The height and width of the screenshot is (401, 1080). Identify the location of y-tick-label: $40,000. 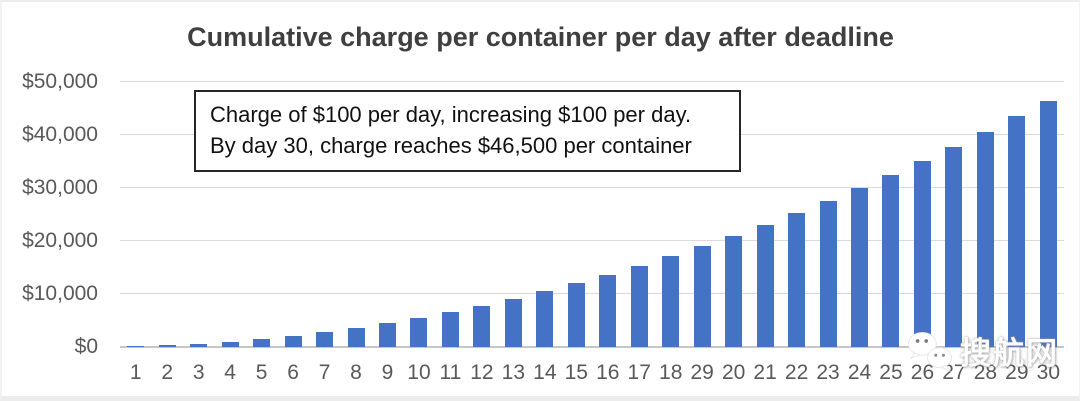
(60, 134).